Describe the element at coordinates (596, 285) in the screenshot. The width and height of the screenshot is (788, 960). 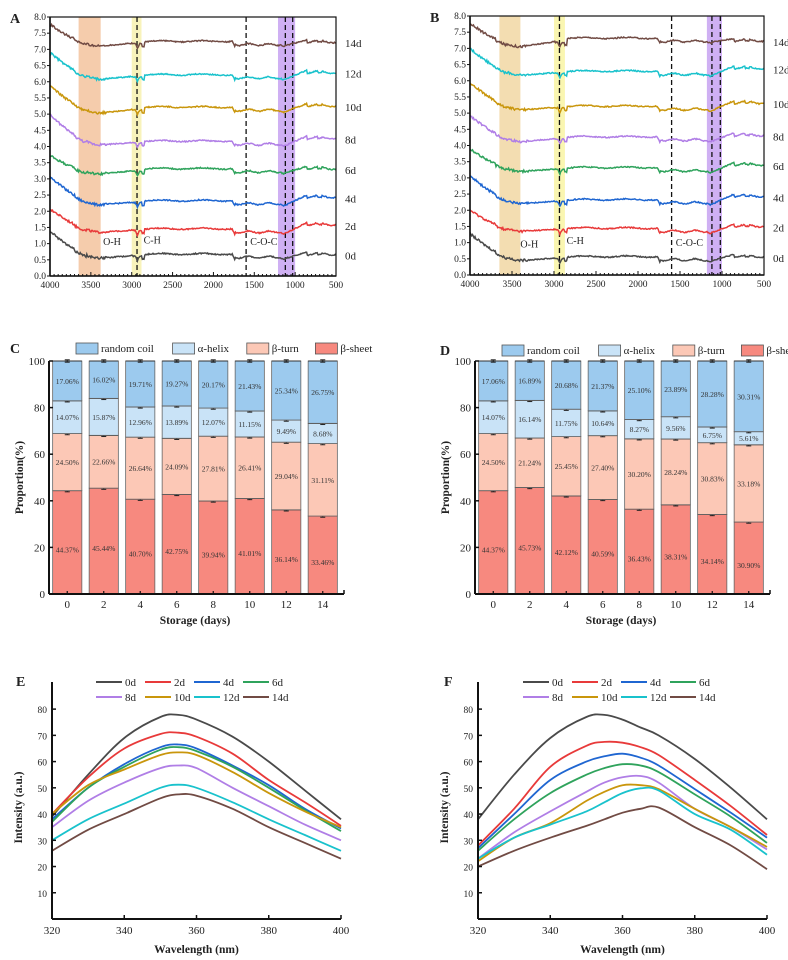
I see `x-tick-label: 2500` at that location.